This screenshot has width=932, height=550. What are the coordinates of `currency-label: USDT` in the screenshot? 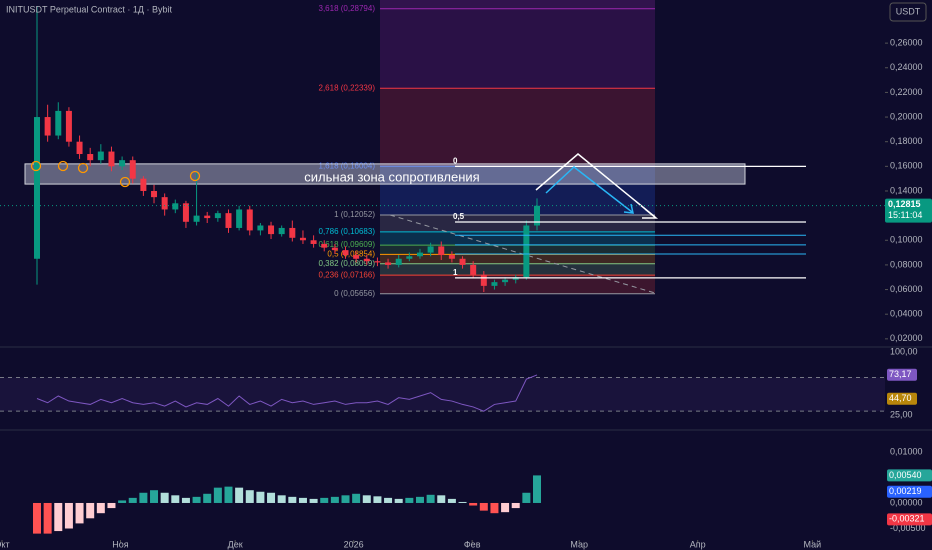 It's located at (908, 11).